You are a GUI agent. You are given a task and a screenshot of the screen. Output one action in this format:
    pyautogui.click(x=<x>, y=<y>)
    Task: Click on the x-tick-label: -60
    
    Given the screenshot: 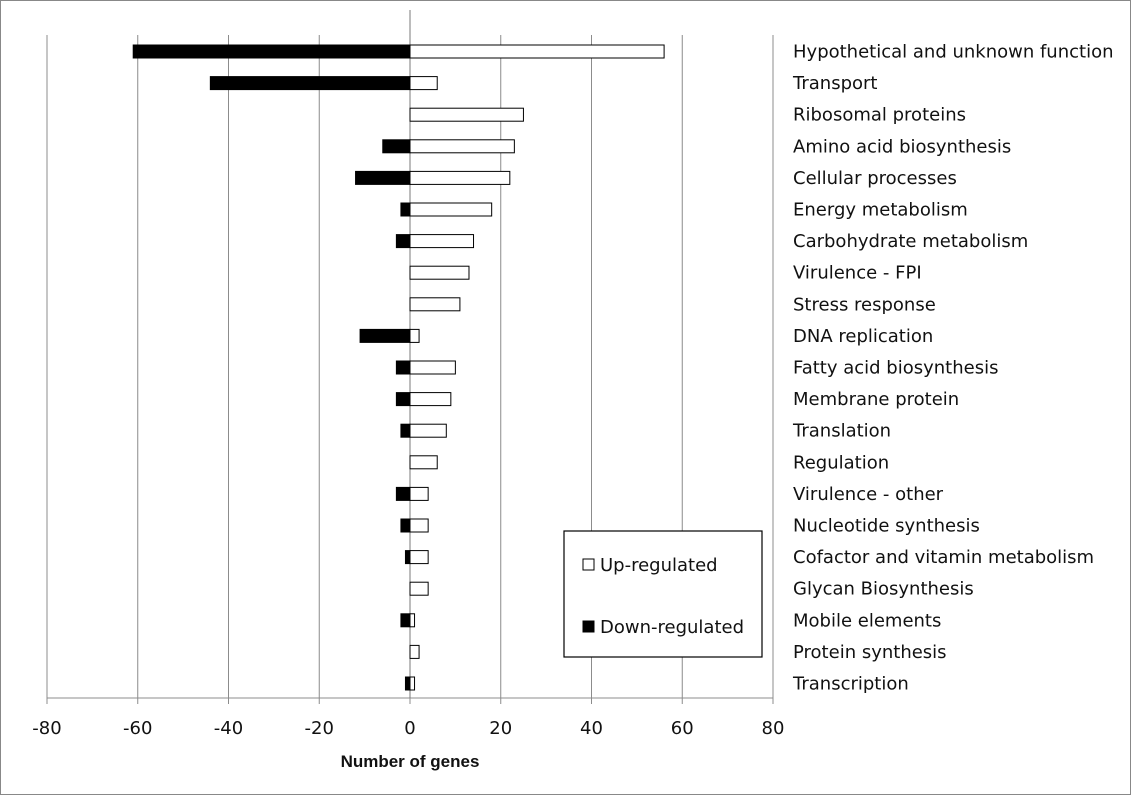 What is the action you would take?
    pyautogui.click(x=137, y=728)
    